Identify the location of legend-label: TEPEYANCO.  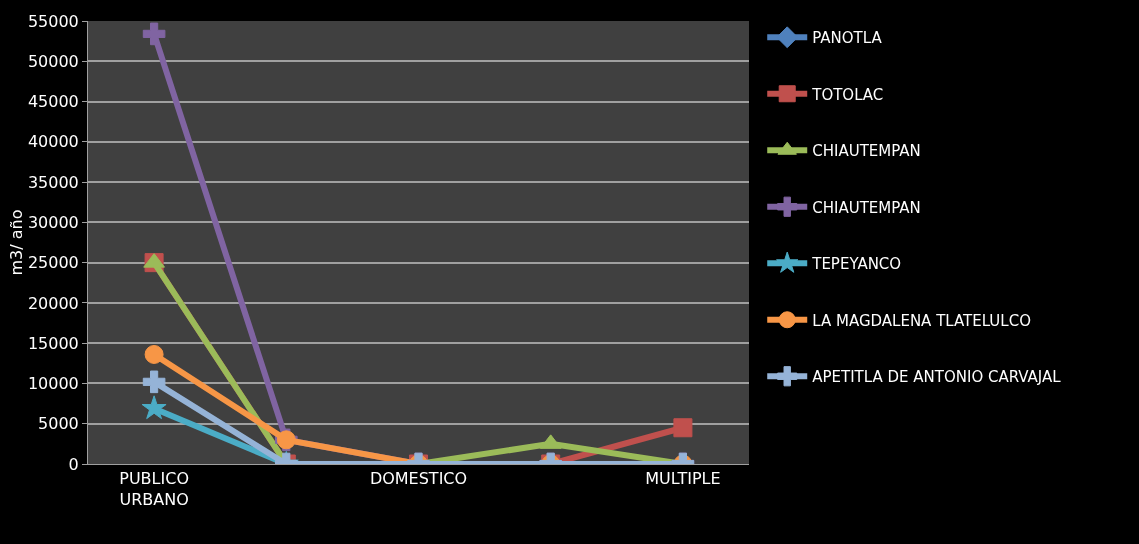
(856, 264).